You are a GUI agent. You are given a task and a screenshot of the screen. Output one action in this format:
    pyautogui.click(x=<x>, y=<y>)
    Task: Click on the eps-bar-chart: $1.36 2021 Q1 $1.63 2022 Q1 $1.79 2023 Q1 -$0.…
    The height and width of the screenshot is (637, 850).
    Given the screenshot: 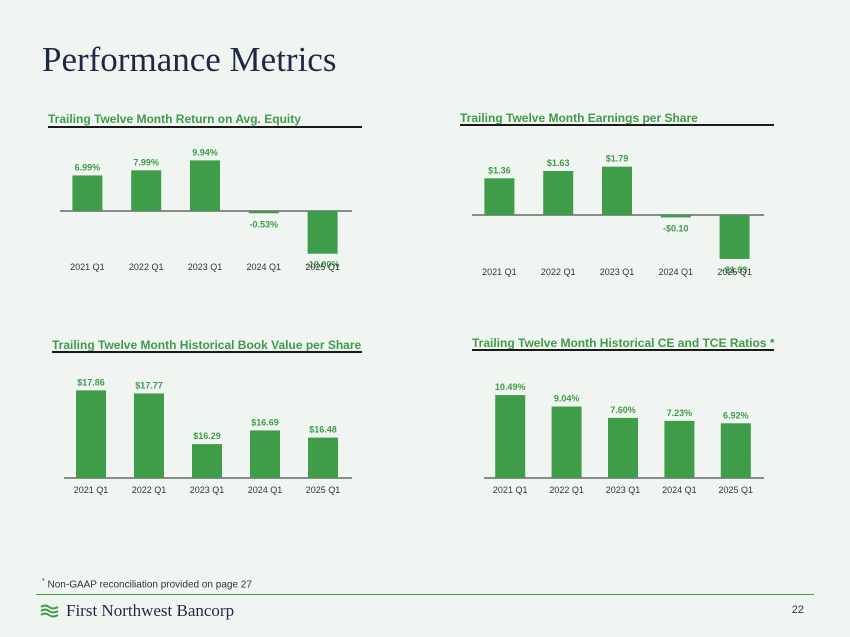 What is the action you would take?
    pyautogui.click(x=618, y=215)
    